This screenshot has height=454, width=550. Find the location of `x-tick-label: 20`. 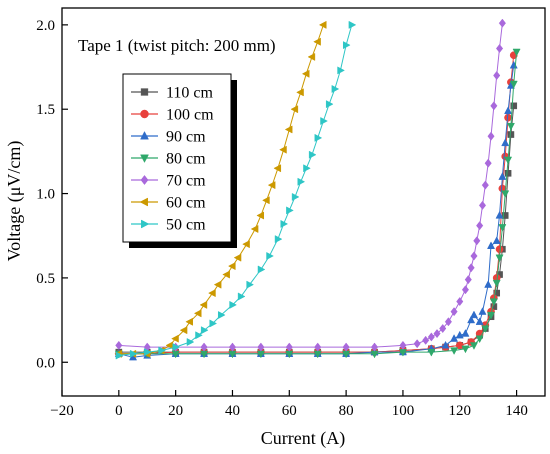

x-tick-label: 20 is located at coordinates (175, 411).